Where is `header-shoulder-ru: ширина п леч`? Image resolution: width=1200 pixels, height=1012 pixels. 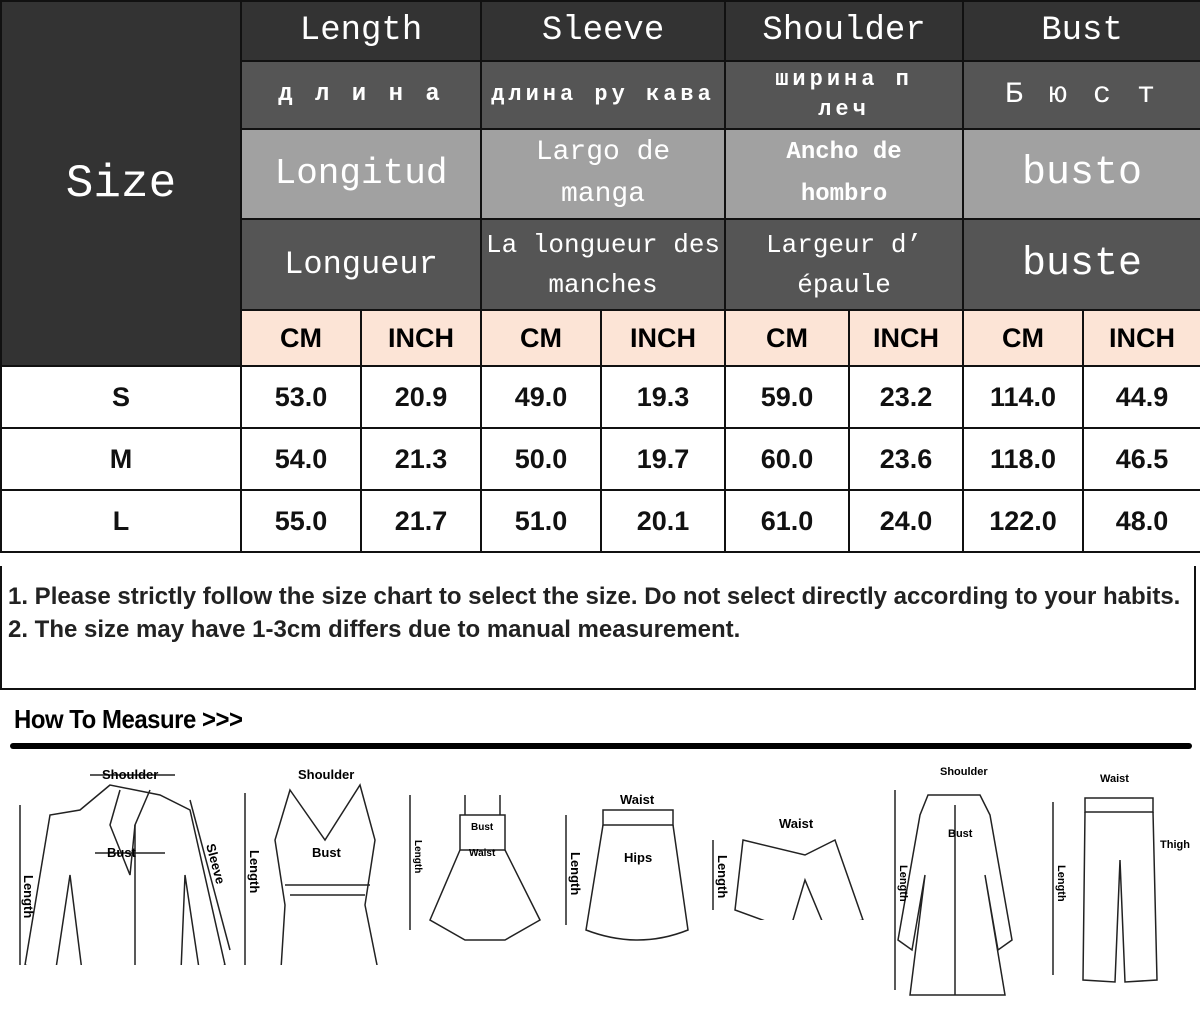 header-shoulder-ru: ширина п леч is located at coordinates (844, 95).